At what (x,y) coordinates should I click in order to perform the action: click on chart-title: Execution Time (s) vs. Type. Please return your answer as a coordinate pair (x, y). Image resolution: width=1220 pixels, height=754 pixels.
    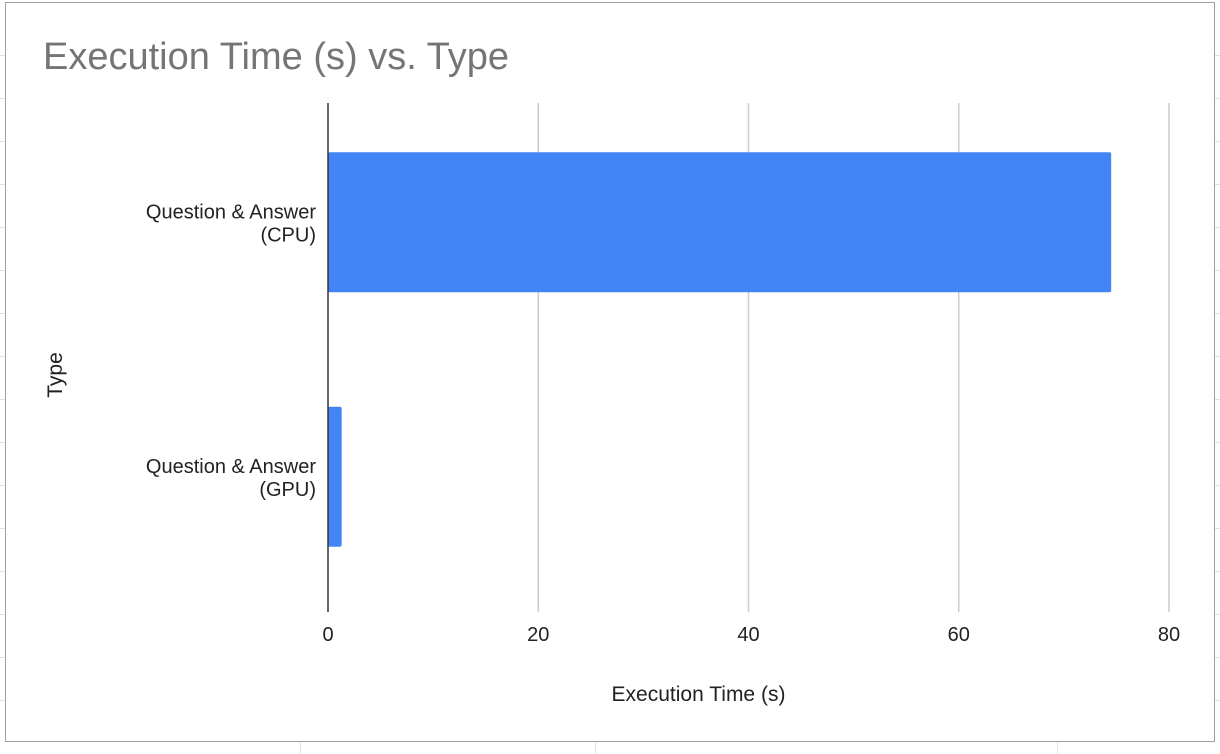
    Looking at the image, I should click on (276, 57).